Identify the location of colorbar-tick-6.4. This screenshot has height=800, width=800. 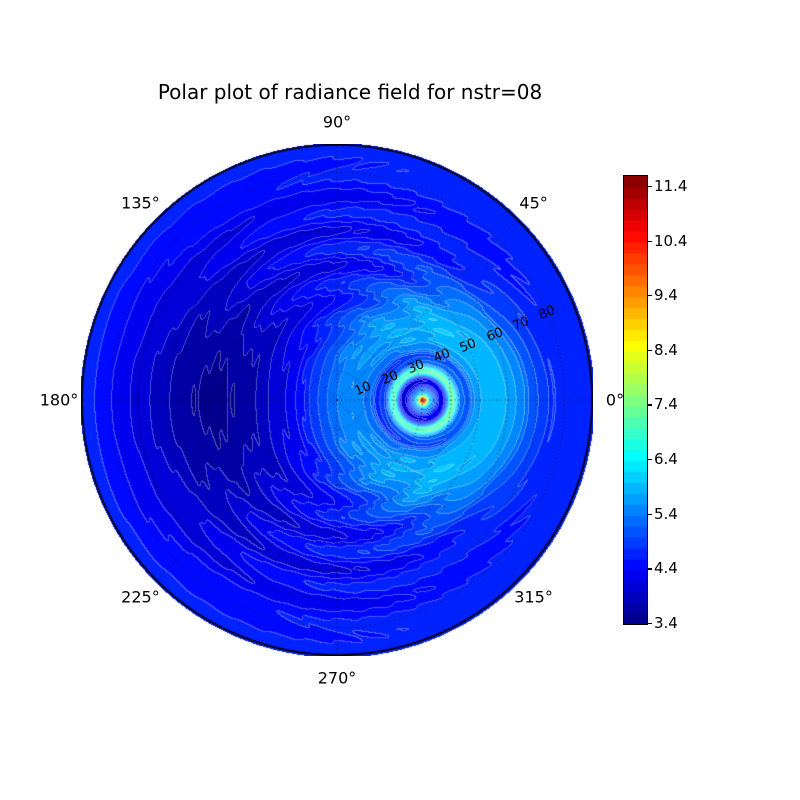
(649, 460).